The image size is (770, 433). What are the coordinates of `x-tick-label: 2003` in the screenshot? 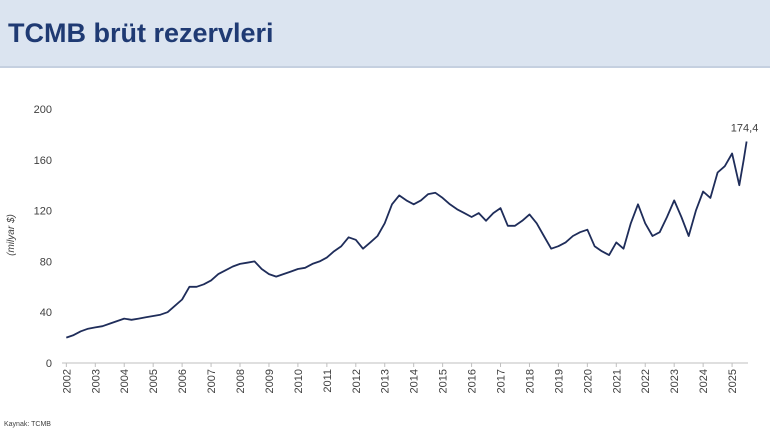 It's located at (96, 381).